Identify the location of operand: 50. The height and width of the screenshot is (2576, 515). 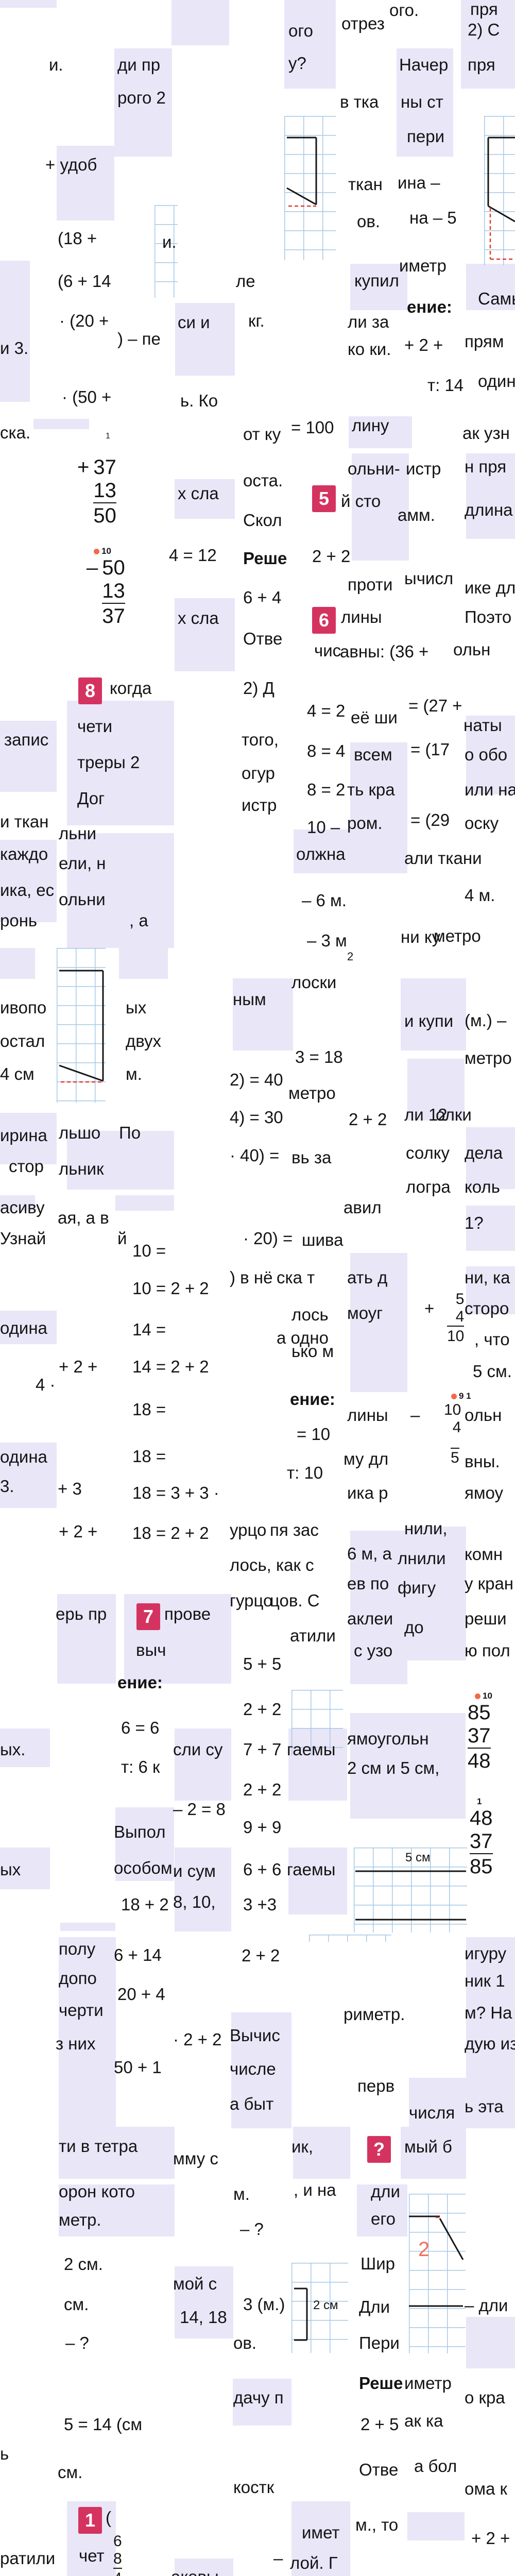
(114, 567).